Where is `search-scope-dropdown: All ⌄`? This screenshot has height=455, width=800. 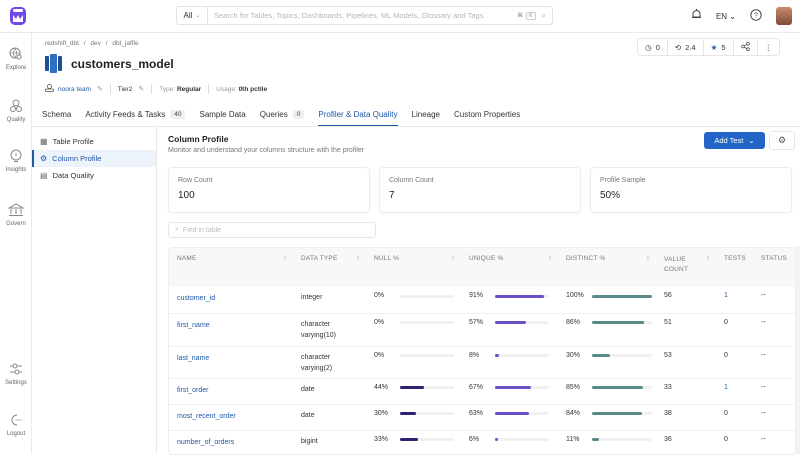
search-scope-dropdown: All ⌄ is located at coordinates (192, 15).